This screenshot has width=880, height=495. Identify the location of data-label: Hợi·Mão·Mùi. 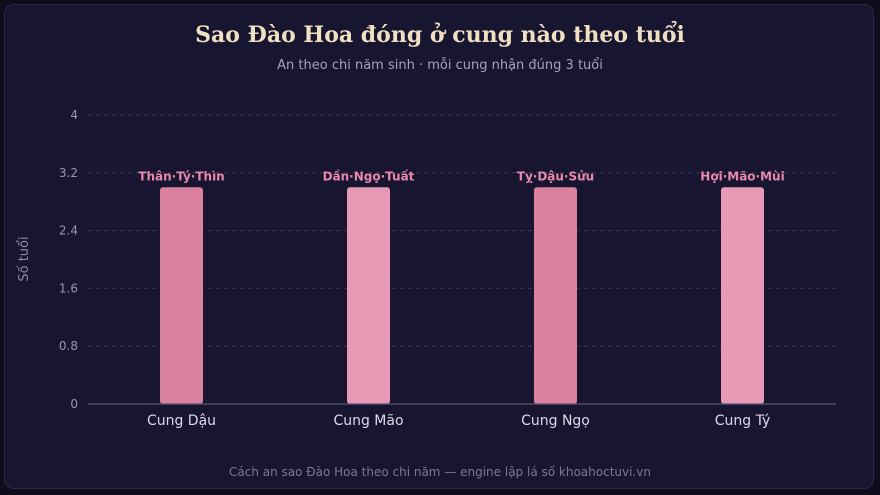
(742, 176).